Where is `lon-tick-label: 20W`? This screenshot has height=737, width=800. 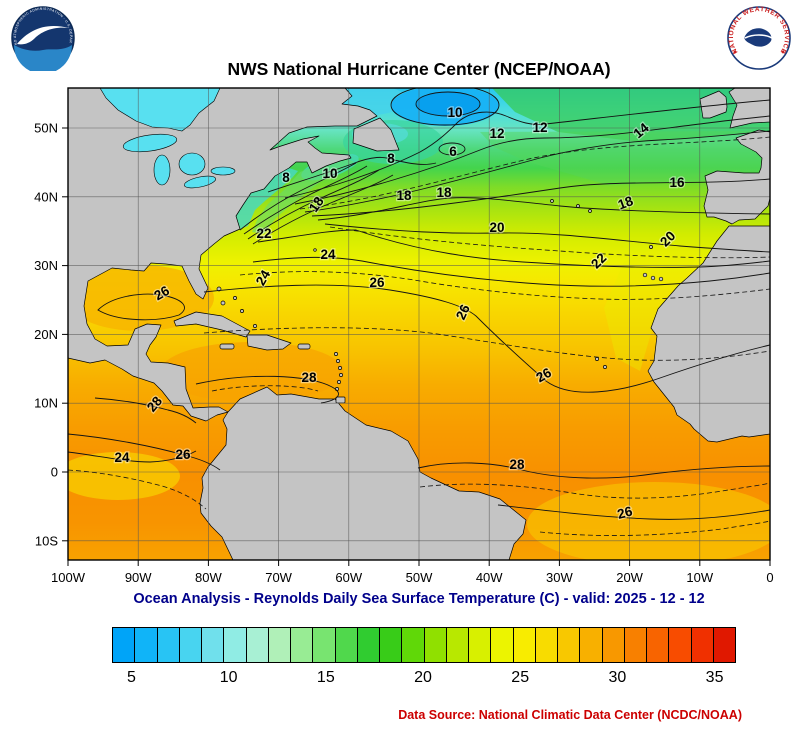 lon-tick-label: 20W is located at coordinates (629, 577).